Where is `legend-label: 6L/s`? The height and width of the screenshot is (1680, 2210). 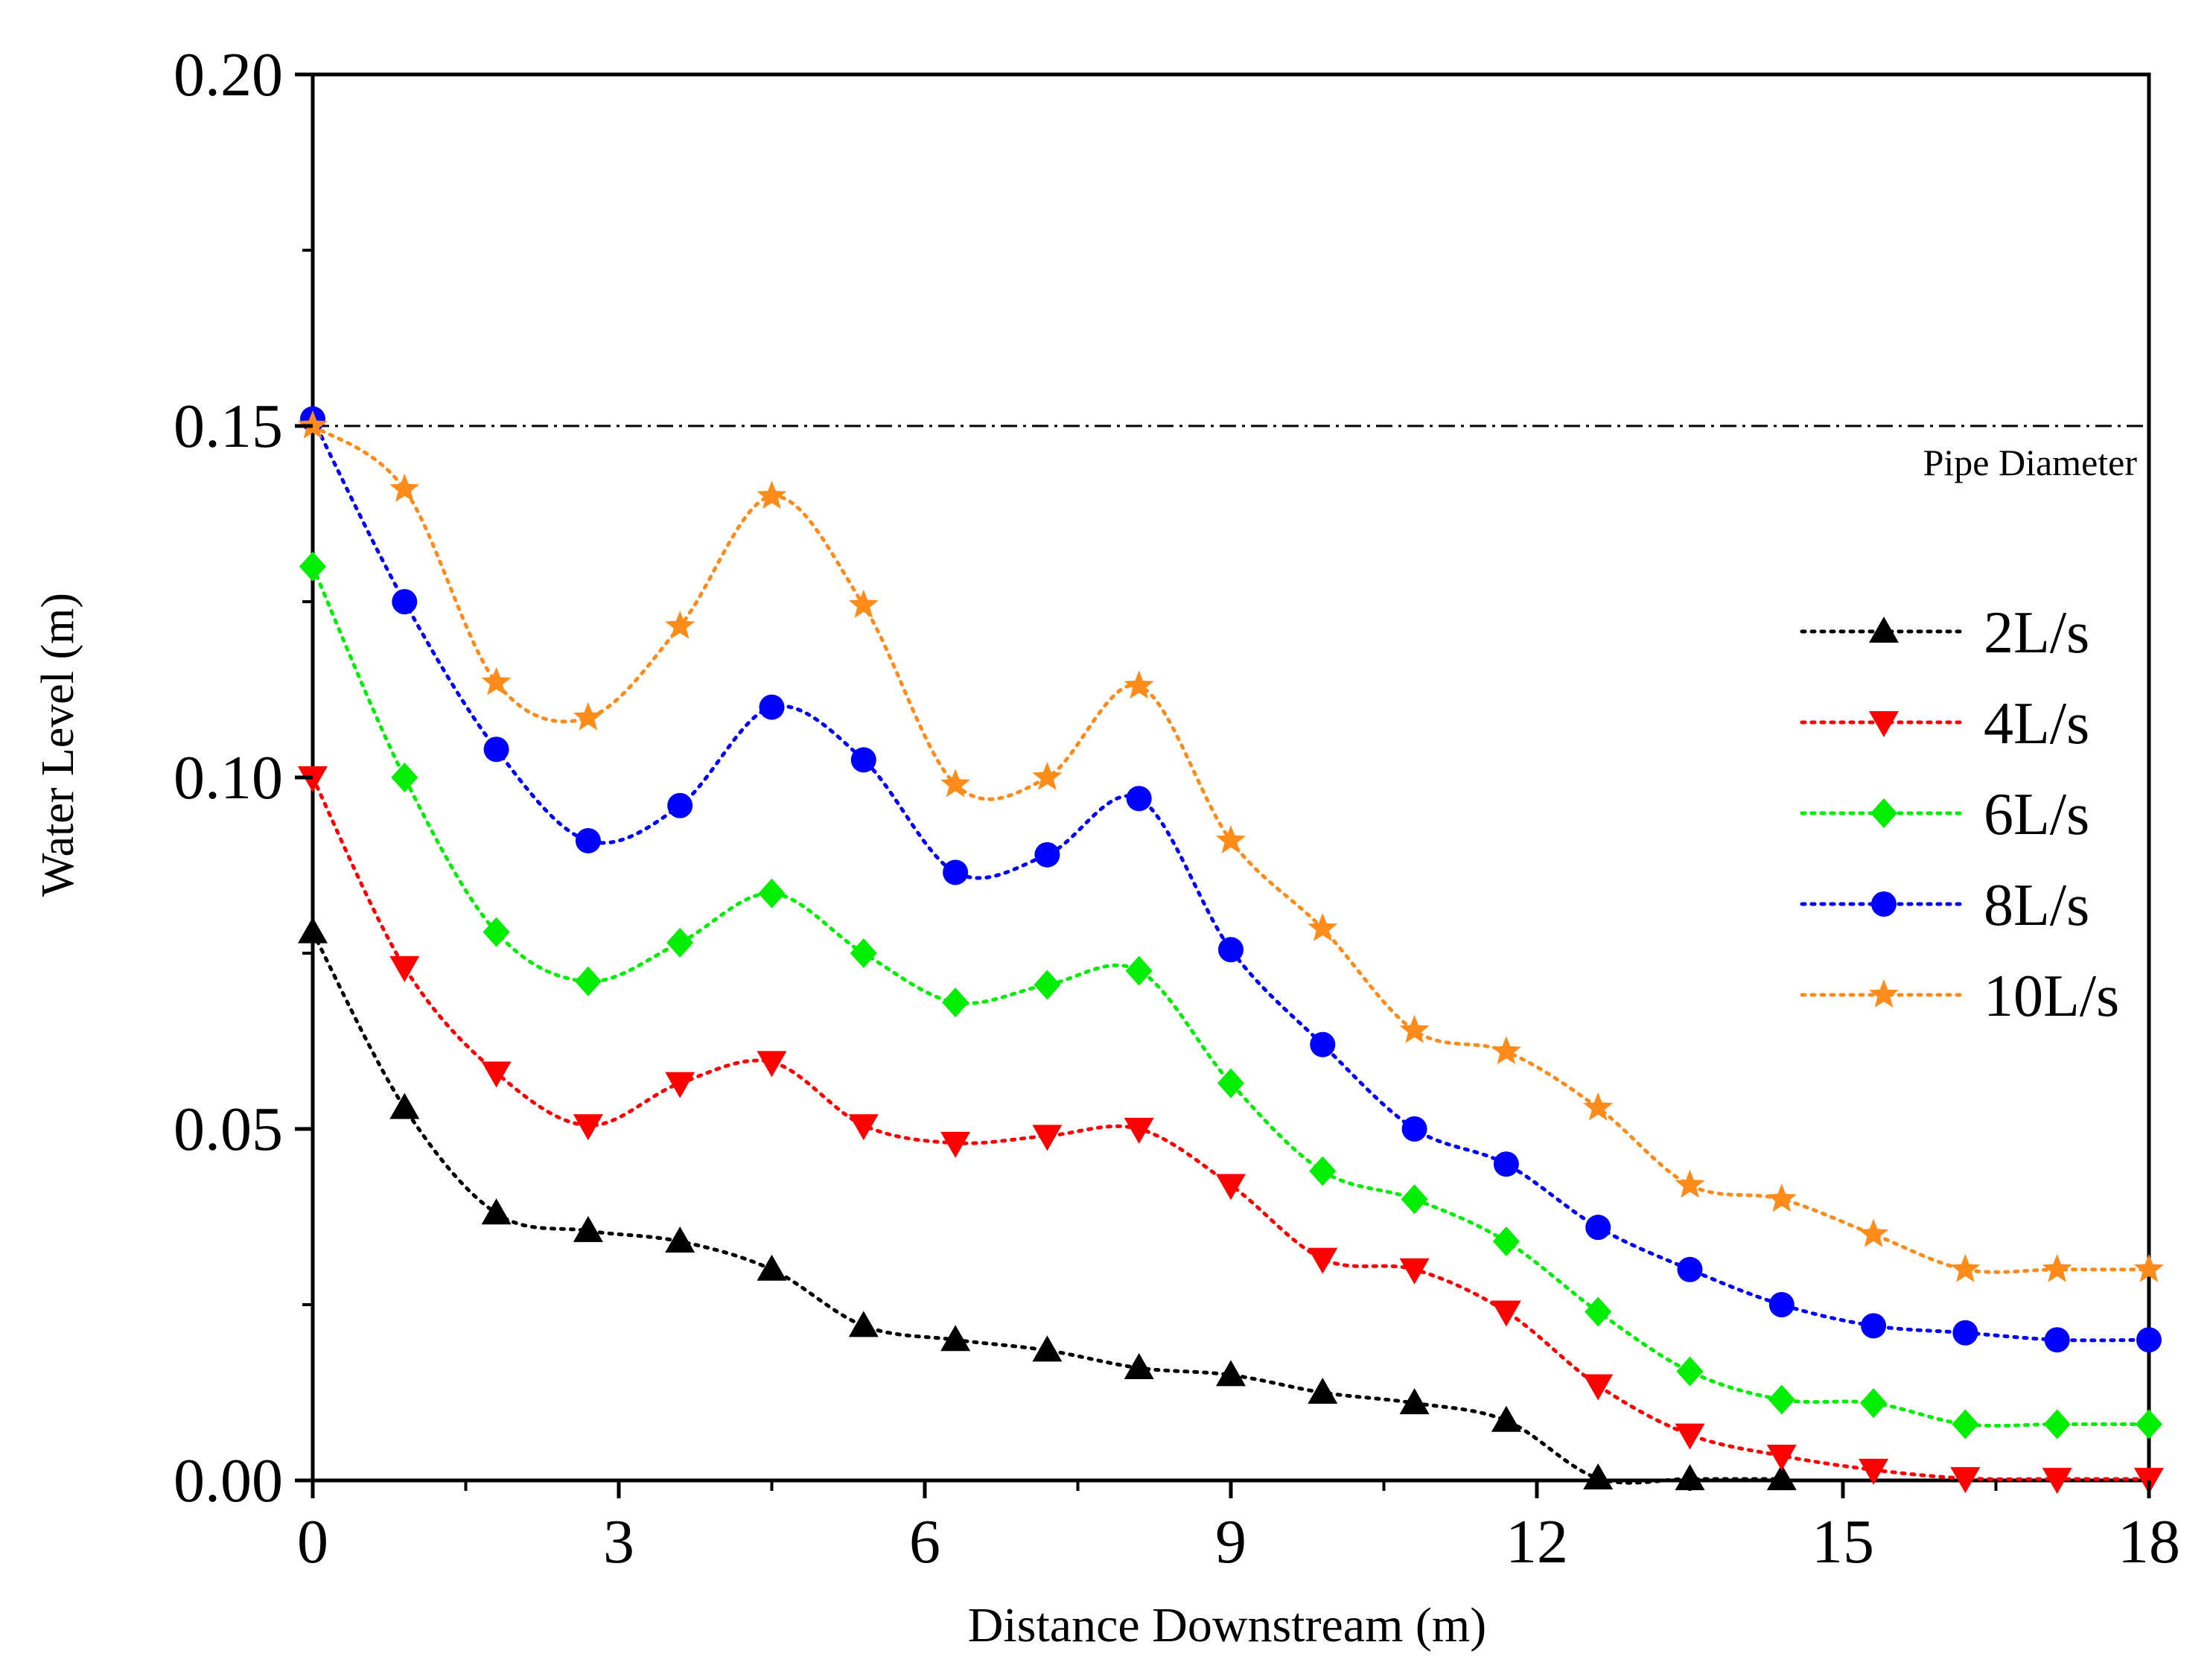
legend-label: 6L/s is located at coordinates (2036, 814).